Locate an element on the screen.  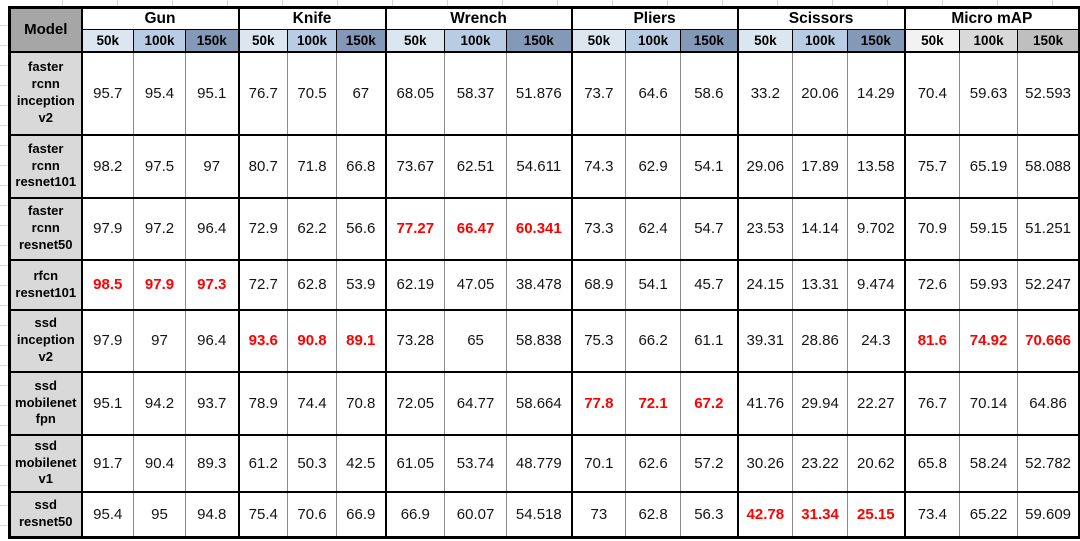
value-cell: 70.1 is located at coordinates (598, 463).